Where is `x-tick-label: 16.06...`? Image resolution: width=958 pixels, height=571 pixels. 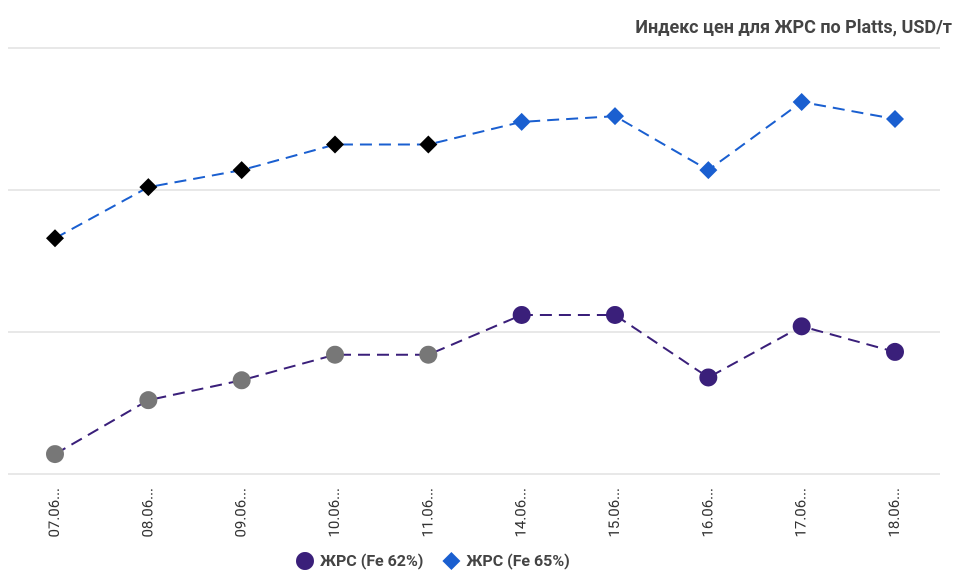
x-tick-label: 16.06... is located at coordinates (707, 513).